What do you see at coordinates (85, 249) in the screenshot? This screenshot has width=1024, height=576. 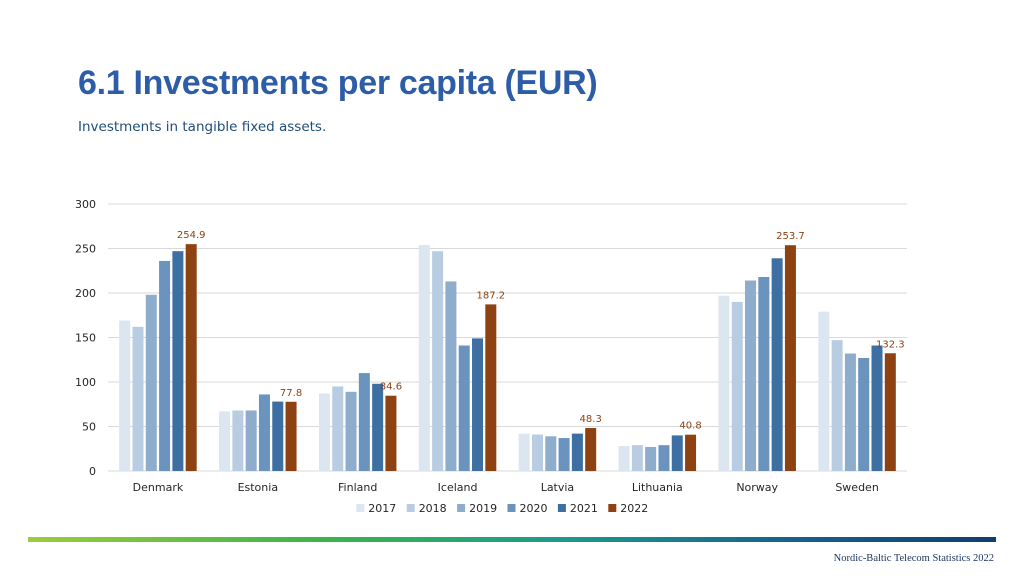 I see `y-tick-label: 250` at bounding box center [85, 249].